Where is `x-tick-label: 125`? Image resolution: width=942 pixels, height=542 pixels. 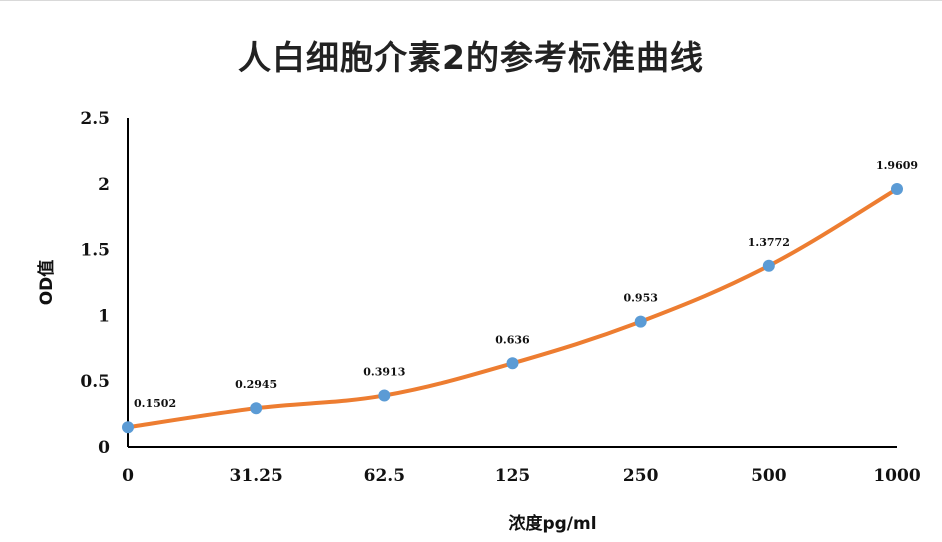 x-tick-label: 125 is located at coordinates (513, 476).